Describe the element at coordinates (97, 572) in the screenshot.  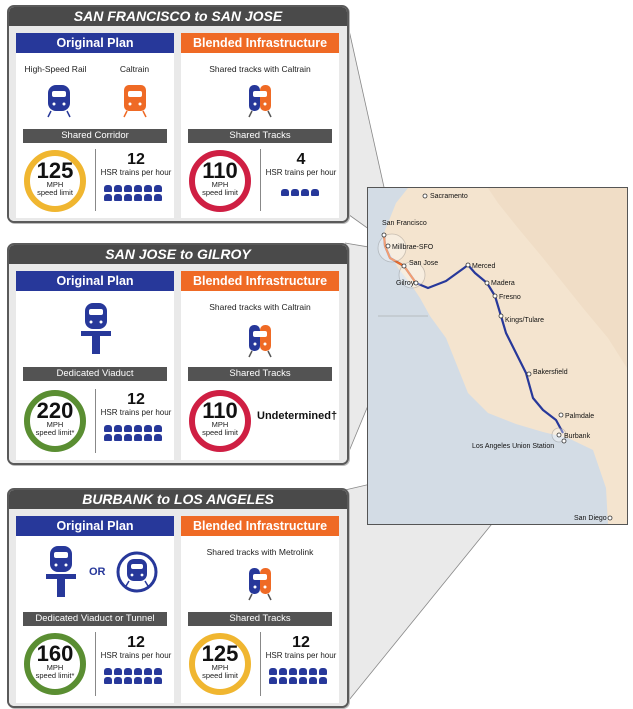
I see `or-label: OR` at that location.